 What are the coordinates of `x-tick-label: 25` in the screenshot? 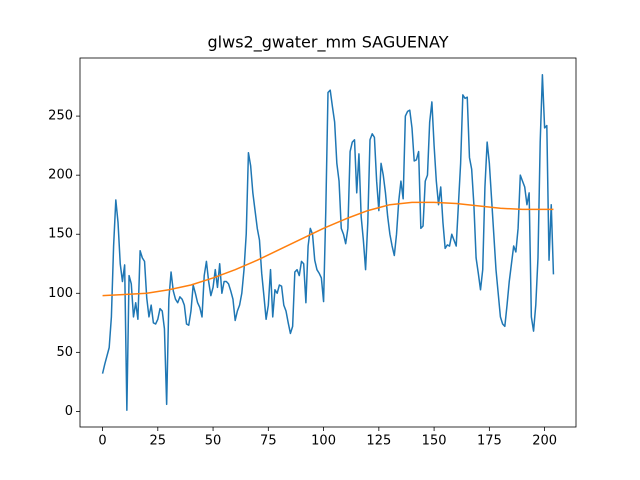 It's located at (158, 441).